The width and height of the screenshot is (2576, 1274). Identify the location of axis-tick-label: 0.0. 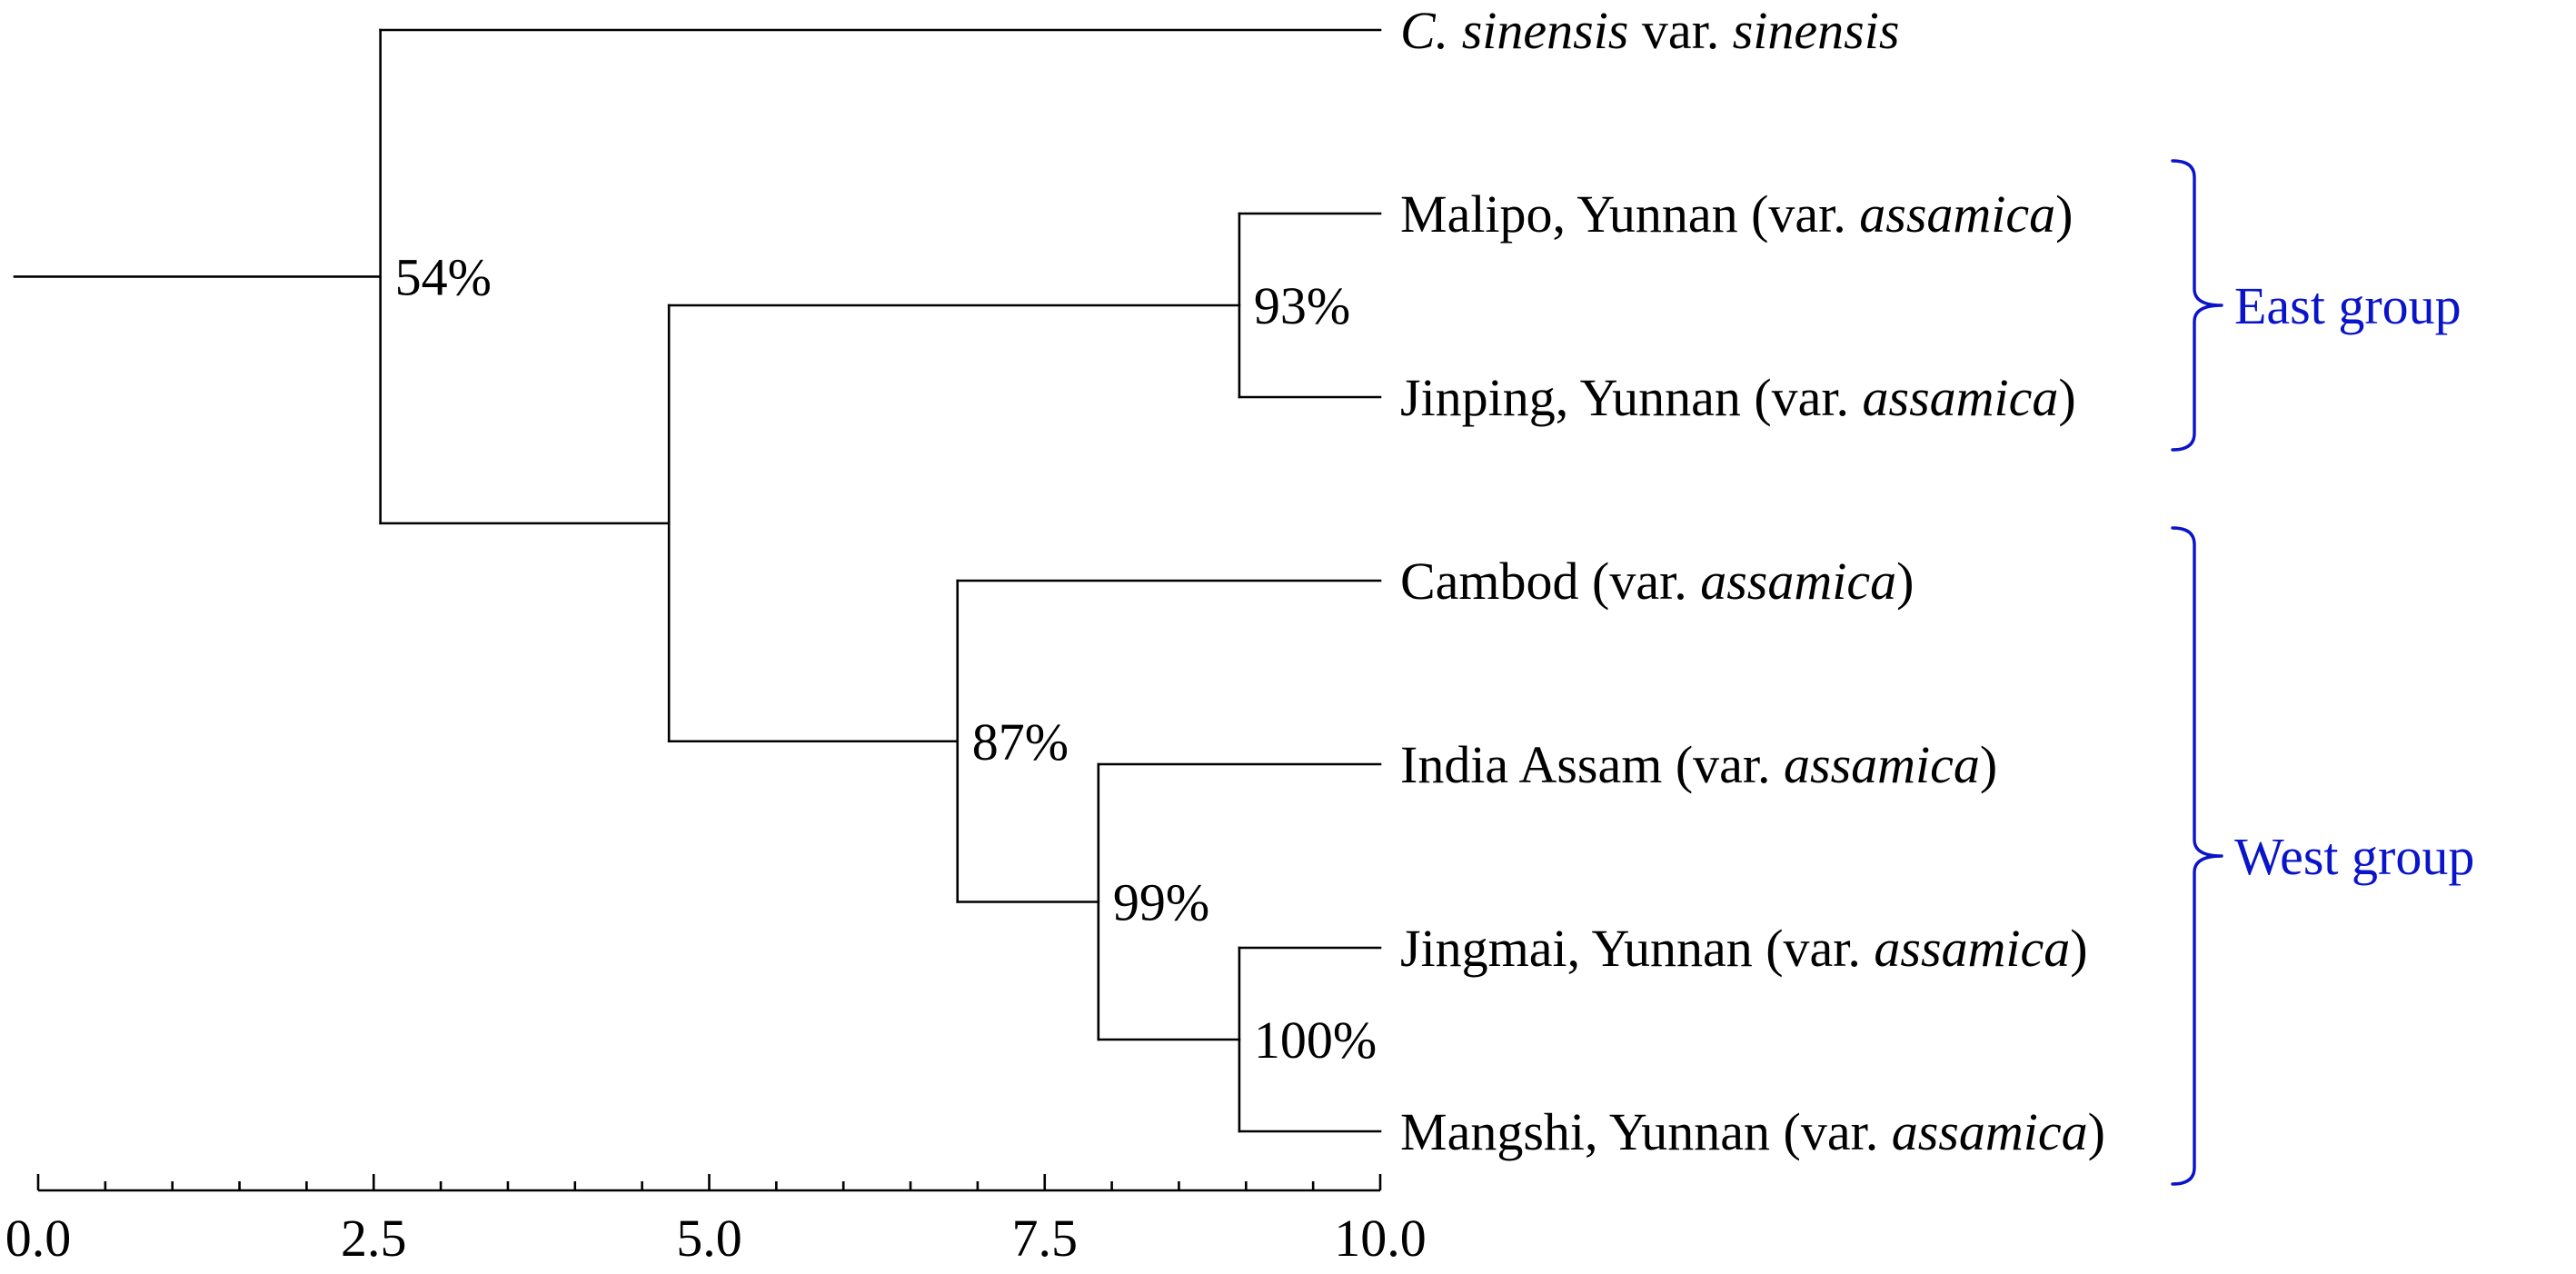
(39, 1239).